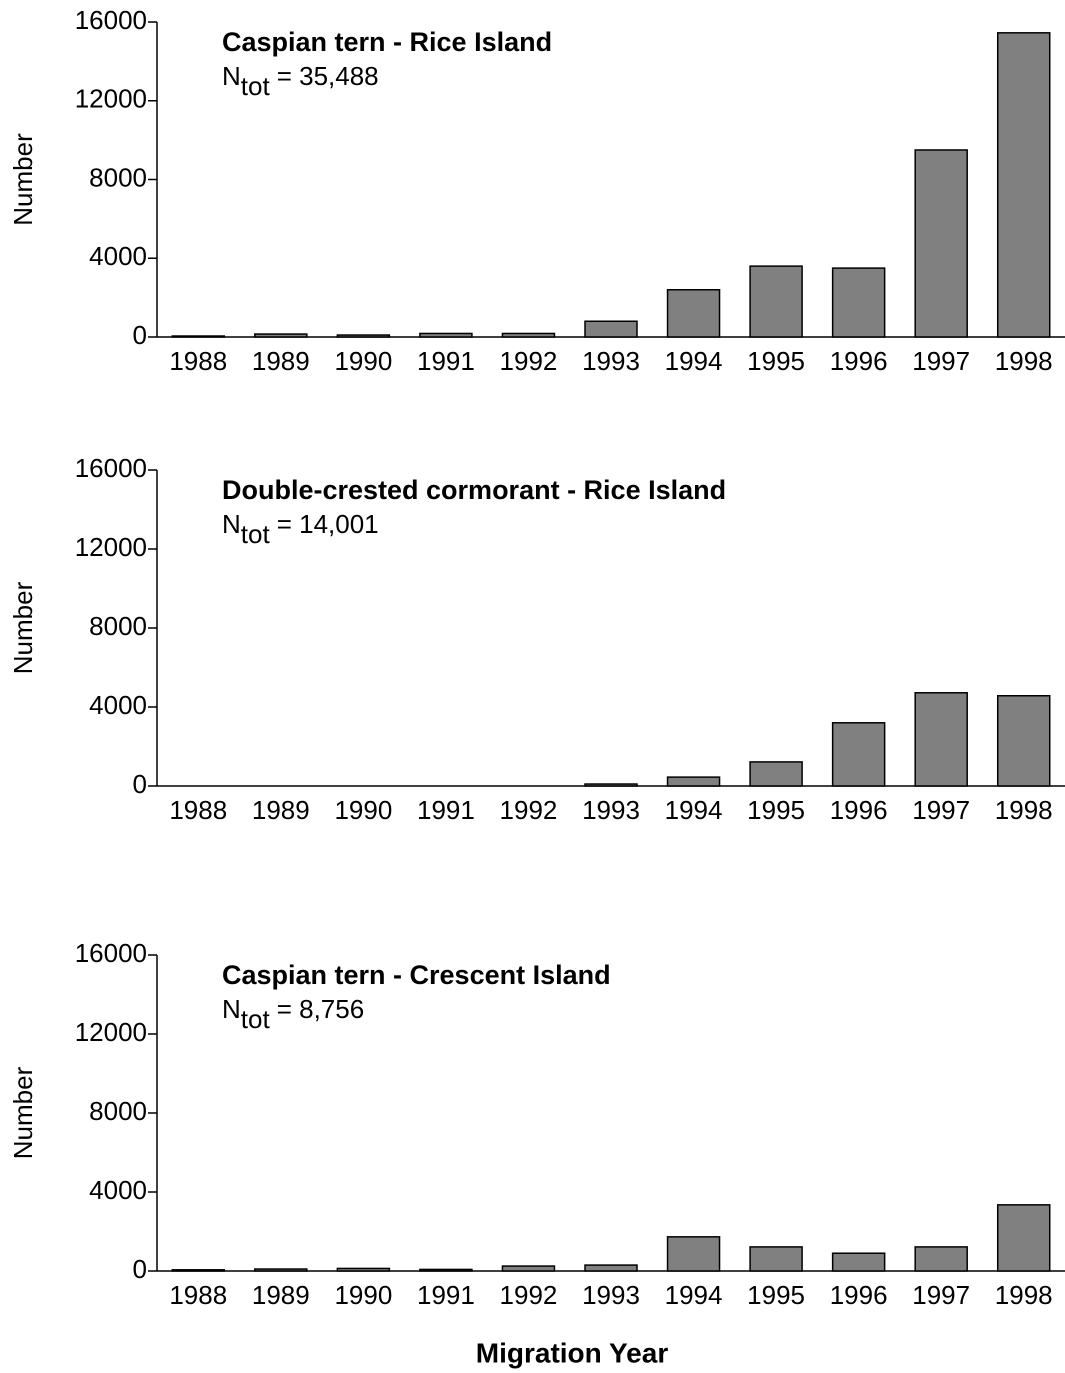  Describe the element at coordinates (387, 42) in the screenshot. I see `chart-title: Caspian tern - Rice Island` at that location.